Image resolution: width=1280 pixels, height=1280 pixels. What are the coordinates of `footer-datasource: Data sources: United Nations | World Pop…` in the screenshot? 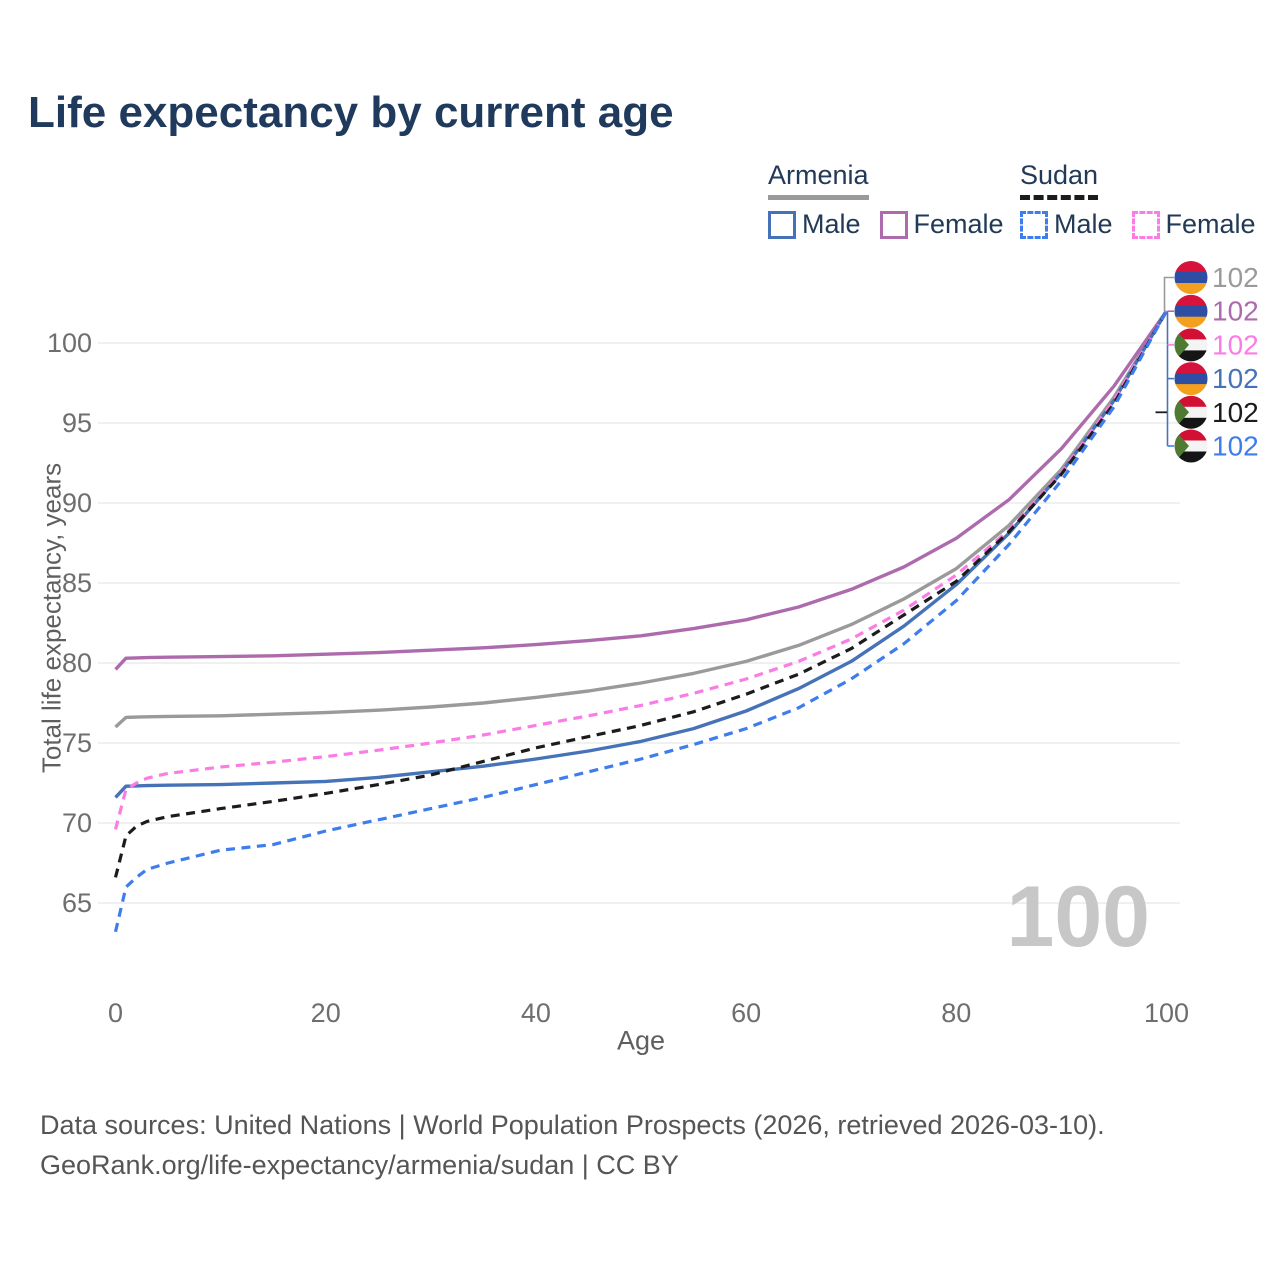 It's located at (572, 1125).